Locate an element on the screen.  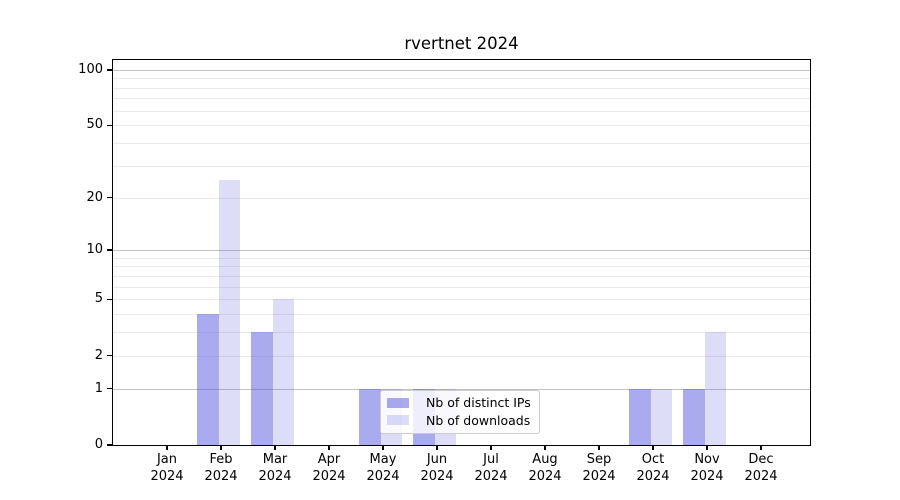
y-tick-label: 1 is located at coordinates (98, 388).